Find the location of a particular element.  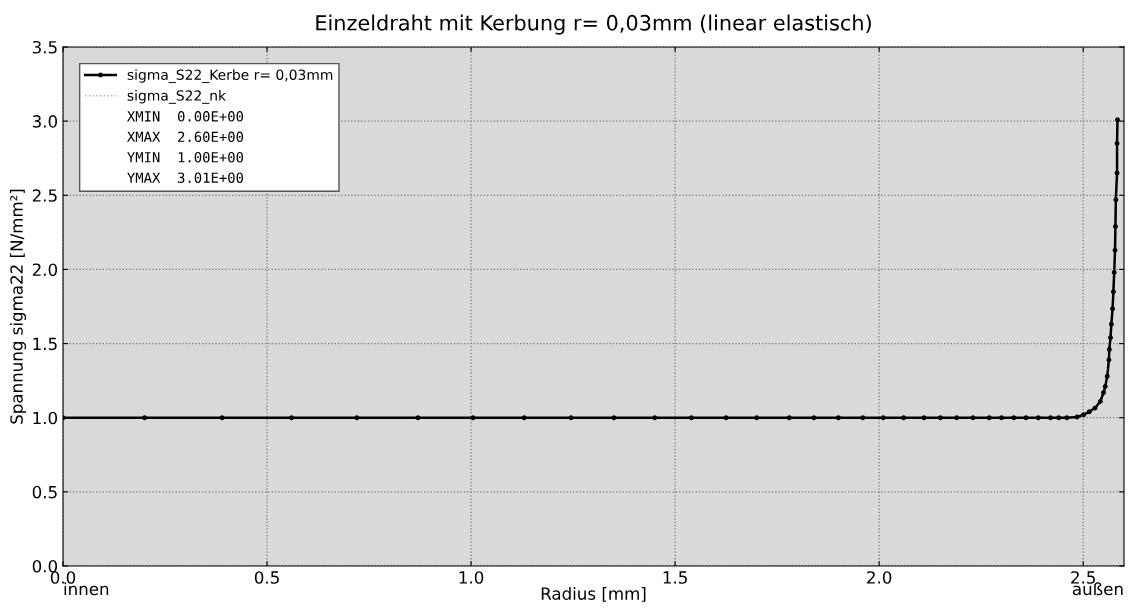

y-tick-label: 3.5 is located at coordinates (44, 47).